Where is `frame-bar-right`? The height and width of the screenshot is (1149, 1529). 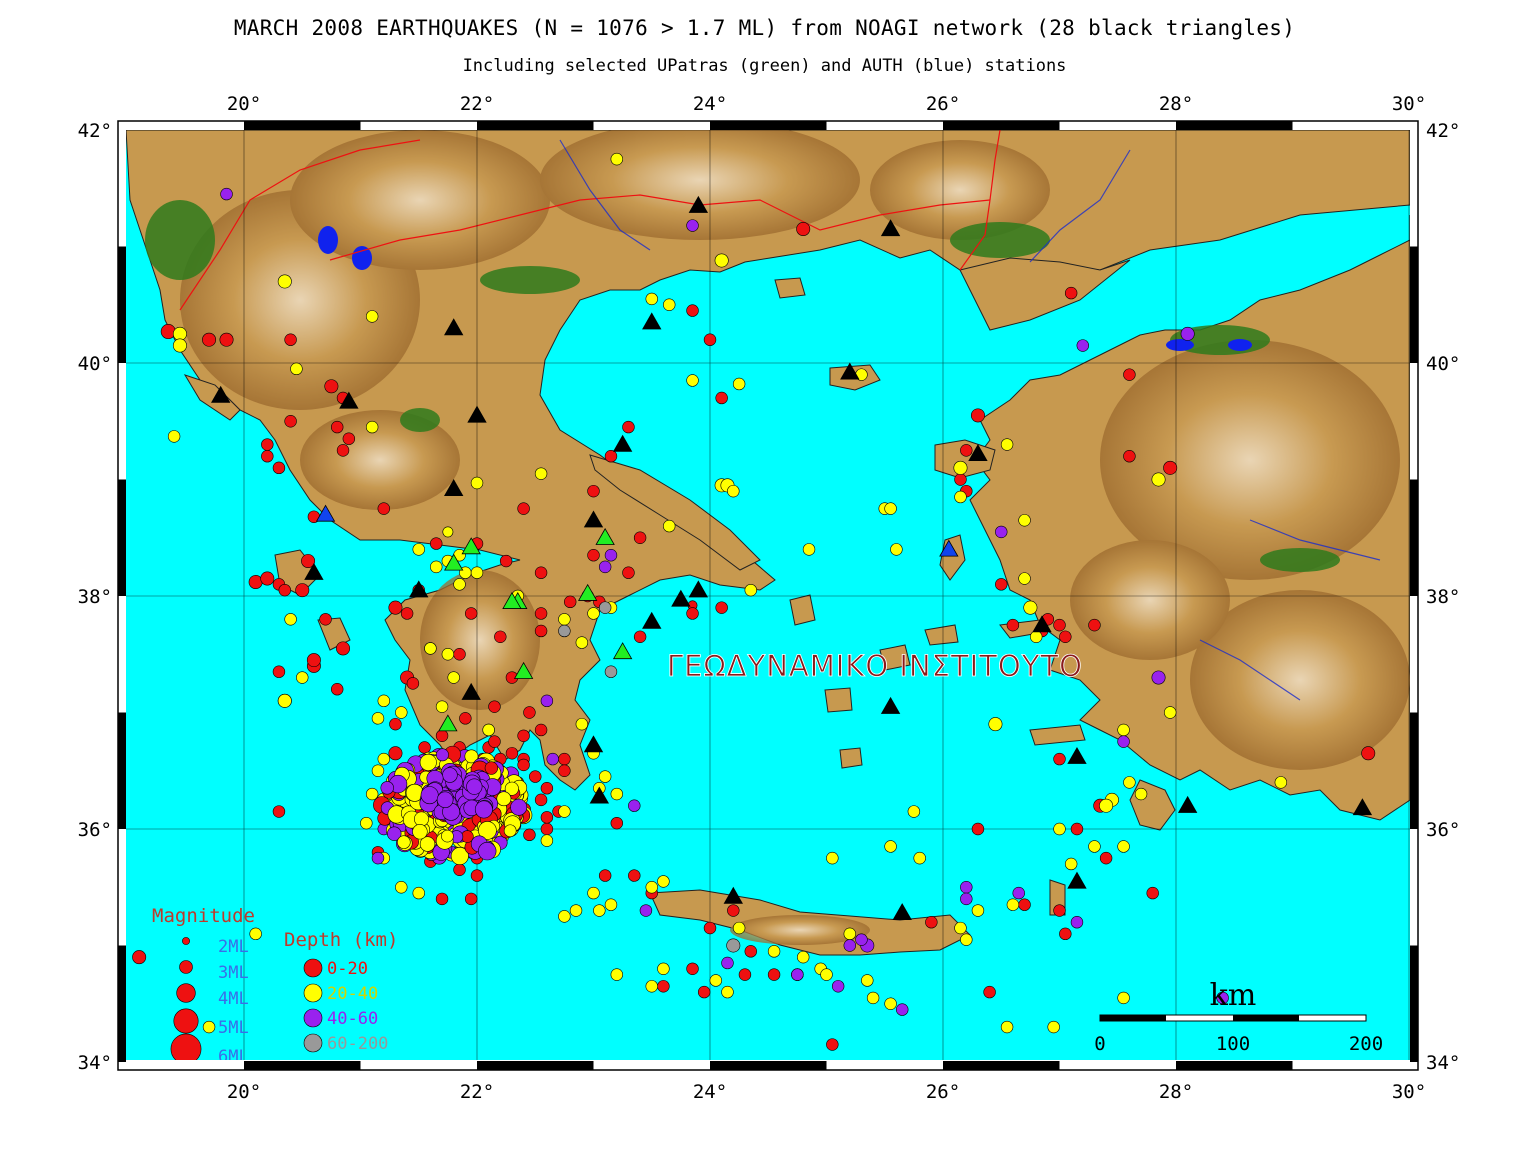 frame-bar-right is located at coordinates (1414, 1003).